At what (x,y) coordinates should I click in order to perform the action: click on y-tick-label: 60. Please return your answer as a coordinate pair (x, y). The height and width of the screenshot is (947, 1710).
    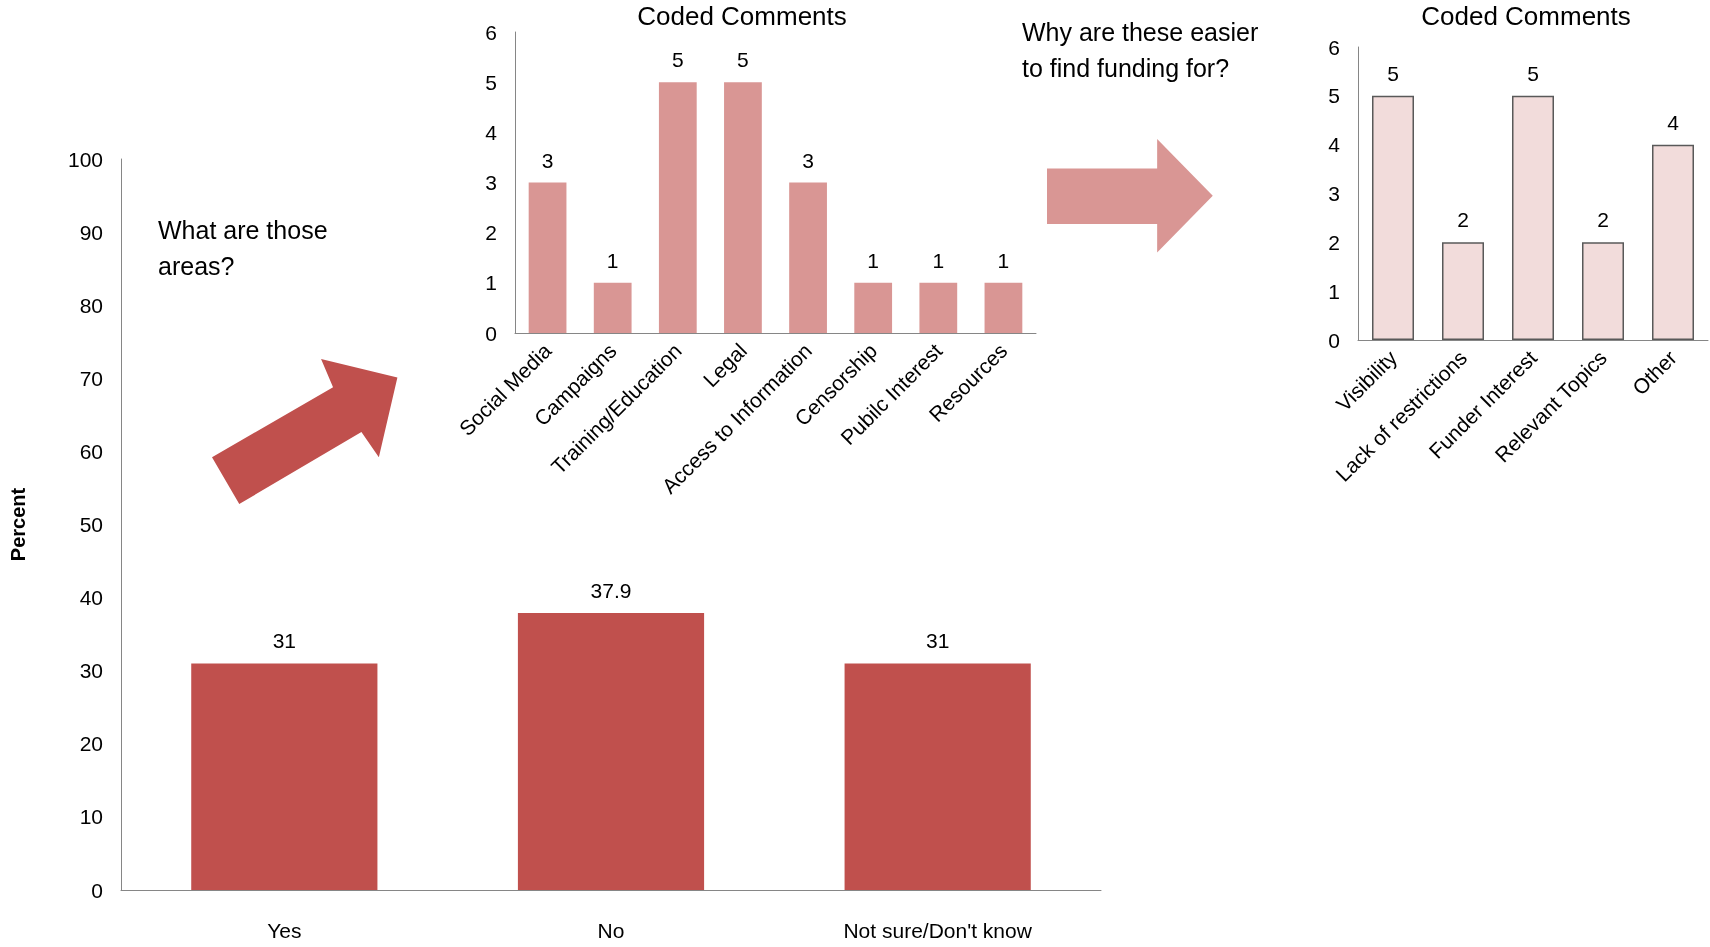
    Looking at the image, I should click on (91, 451).